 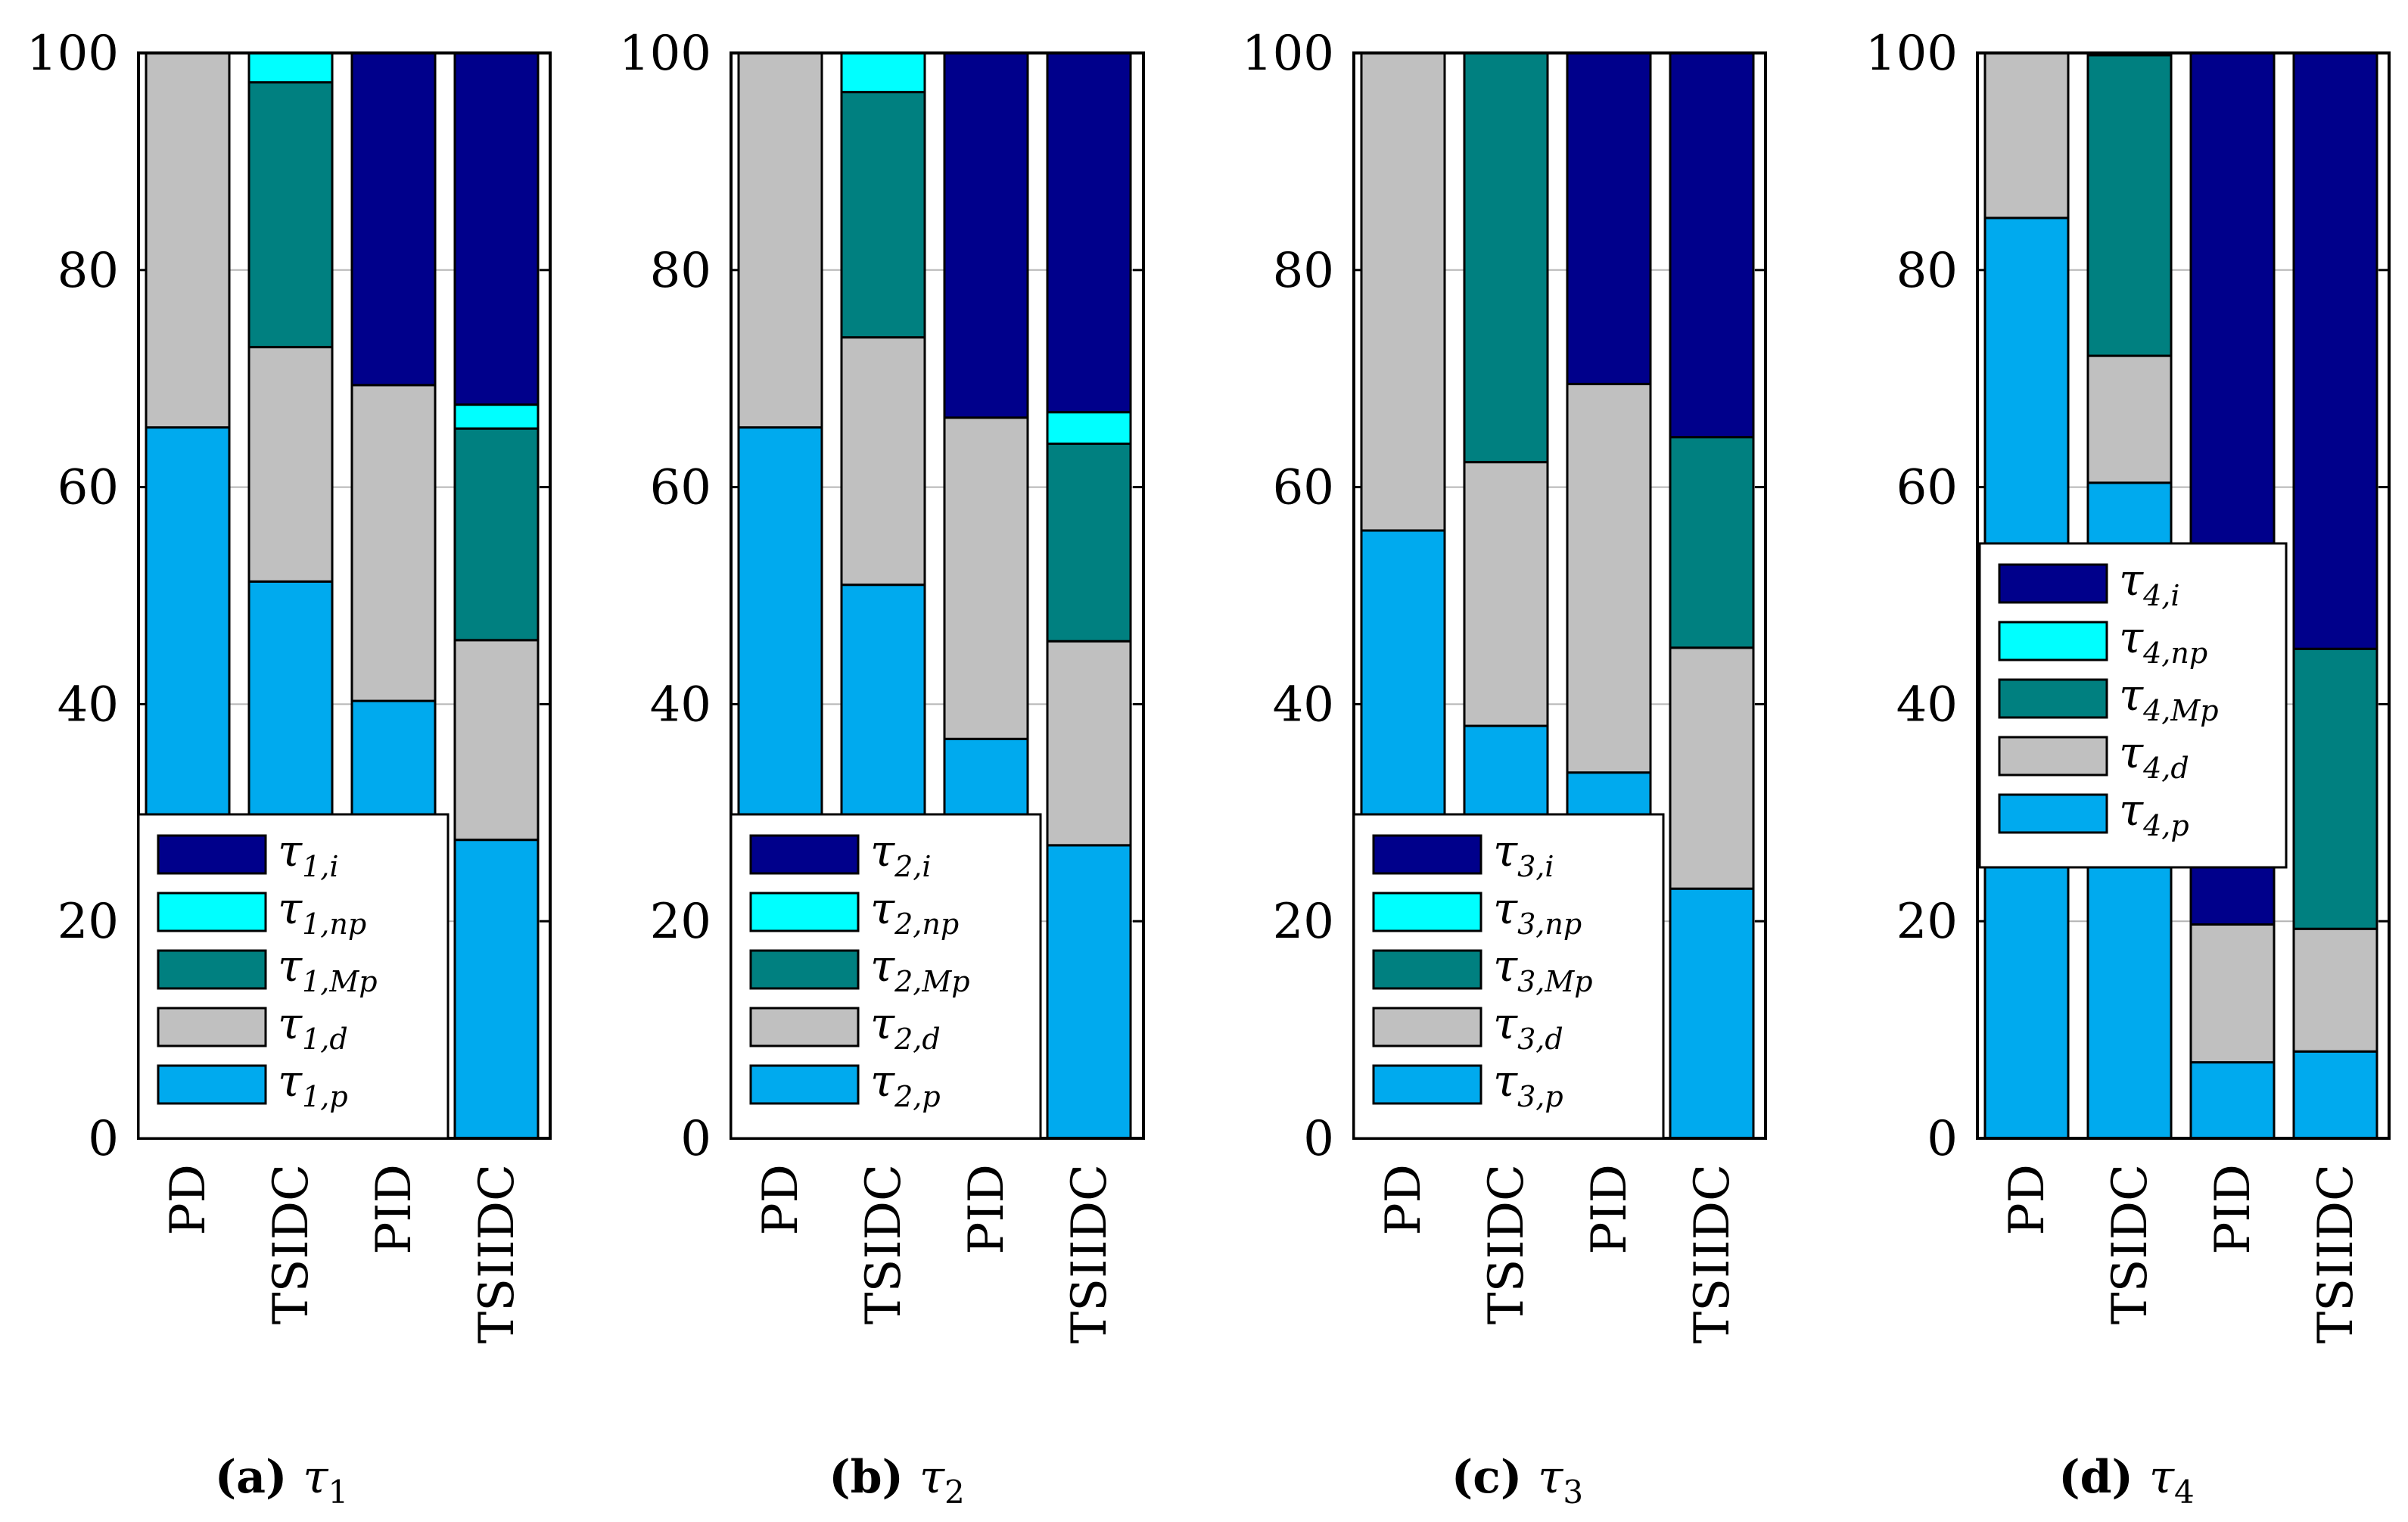 What do you see at coordinates (2183, 595) in the screenshot?
I see `plot-frame` at bounding box center [2183, 595].